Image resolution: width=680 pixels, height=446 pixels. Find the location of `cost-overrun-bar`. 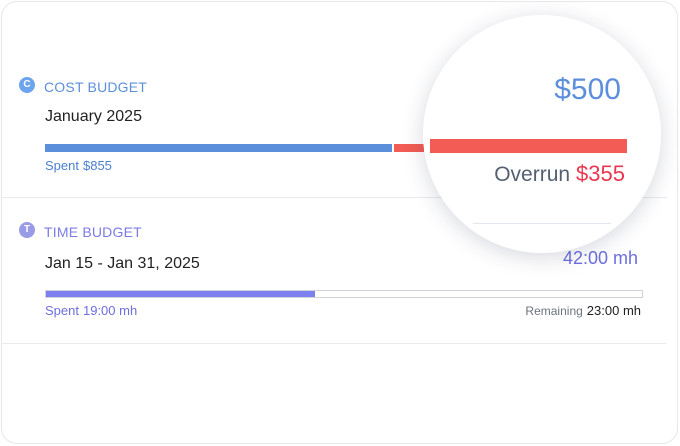

cost-overrun-bar is located at coordinates (409, 148).